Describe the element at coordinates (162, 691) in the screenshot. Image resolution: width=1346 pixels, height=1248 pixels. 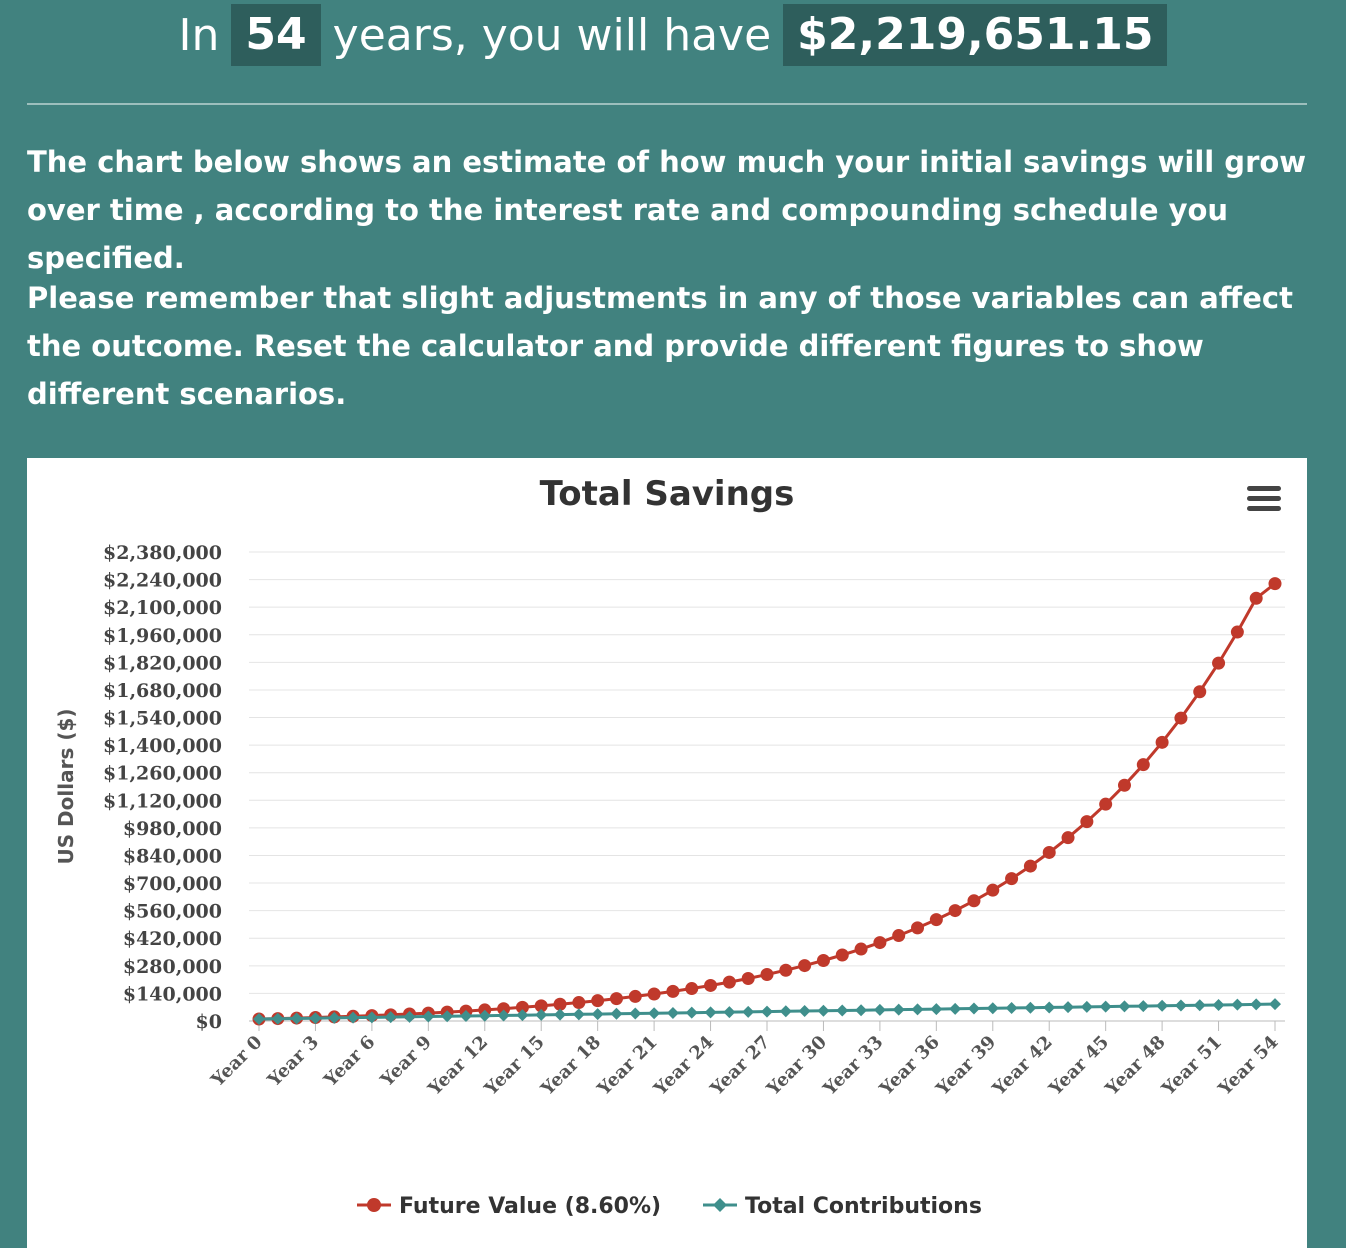
I see `y-tick-label: $1,680,000` at that location.